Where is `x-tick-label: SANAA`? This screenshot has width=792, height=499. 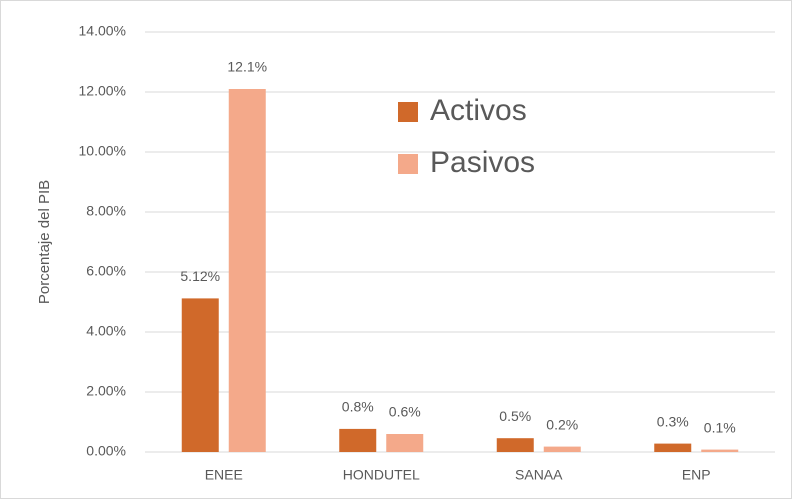 x-tick-label: SANAA is located at coordinates (539, 475).